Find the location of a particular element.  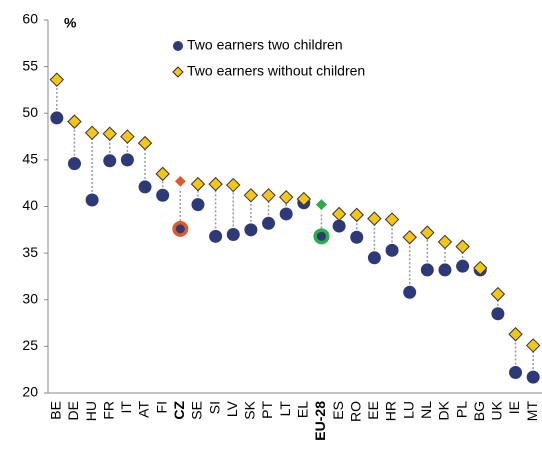

x-label-group: MT is located at coordinates (532, 411).